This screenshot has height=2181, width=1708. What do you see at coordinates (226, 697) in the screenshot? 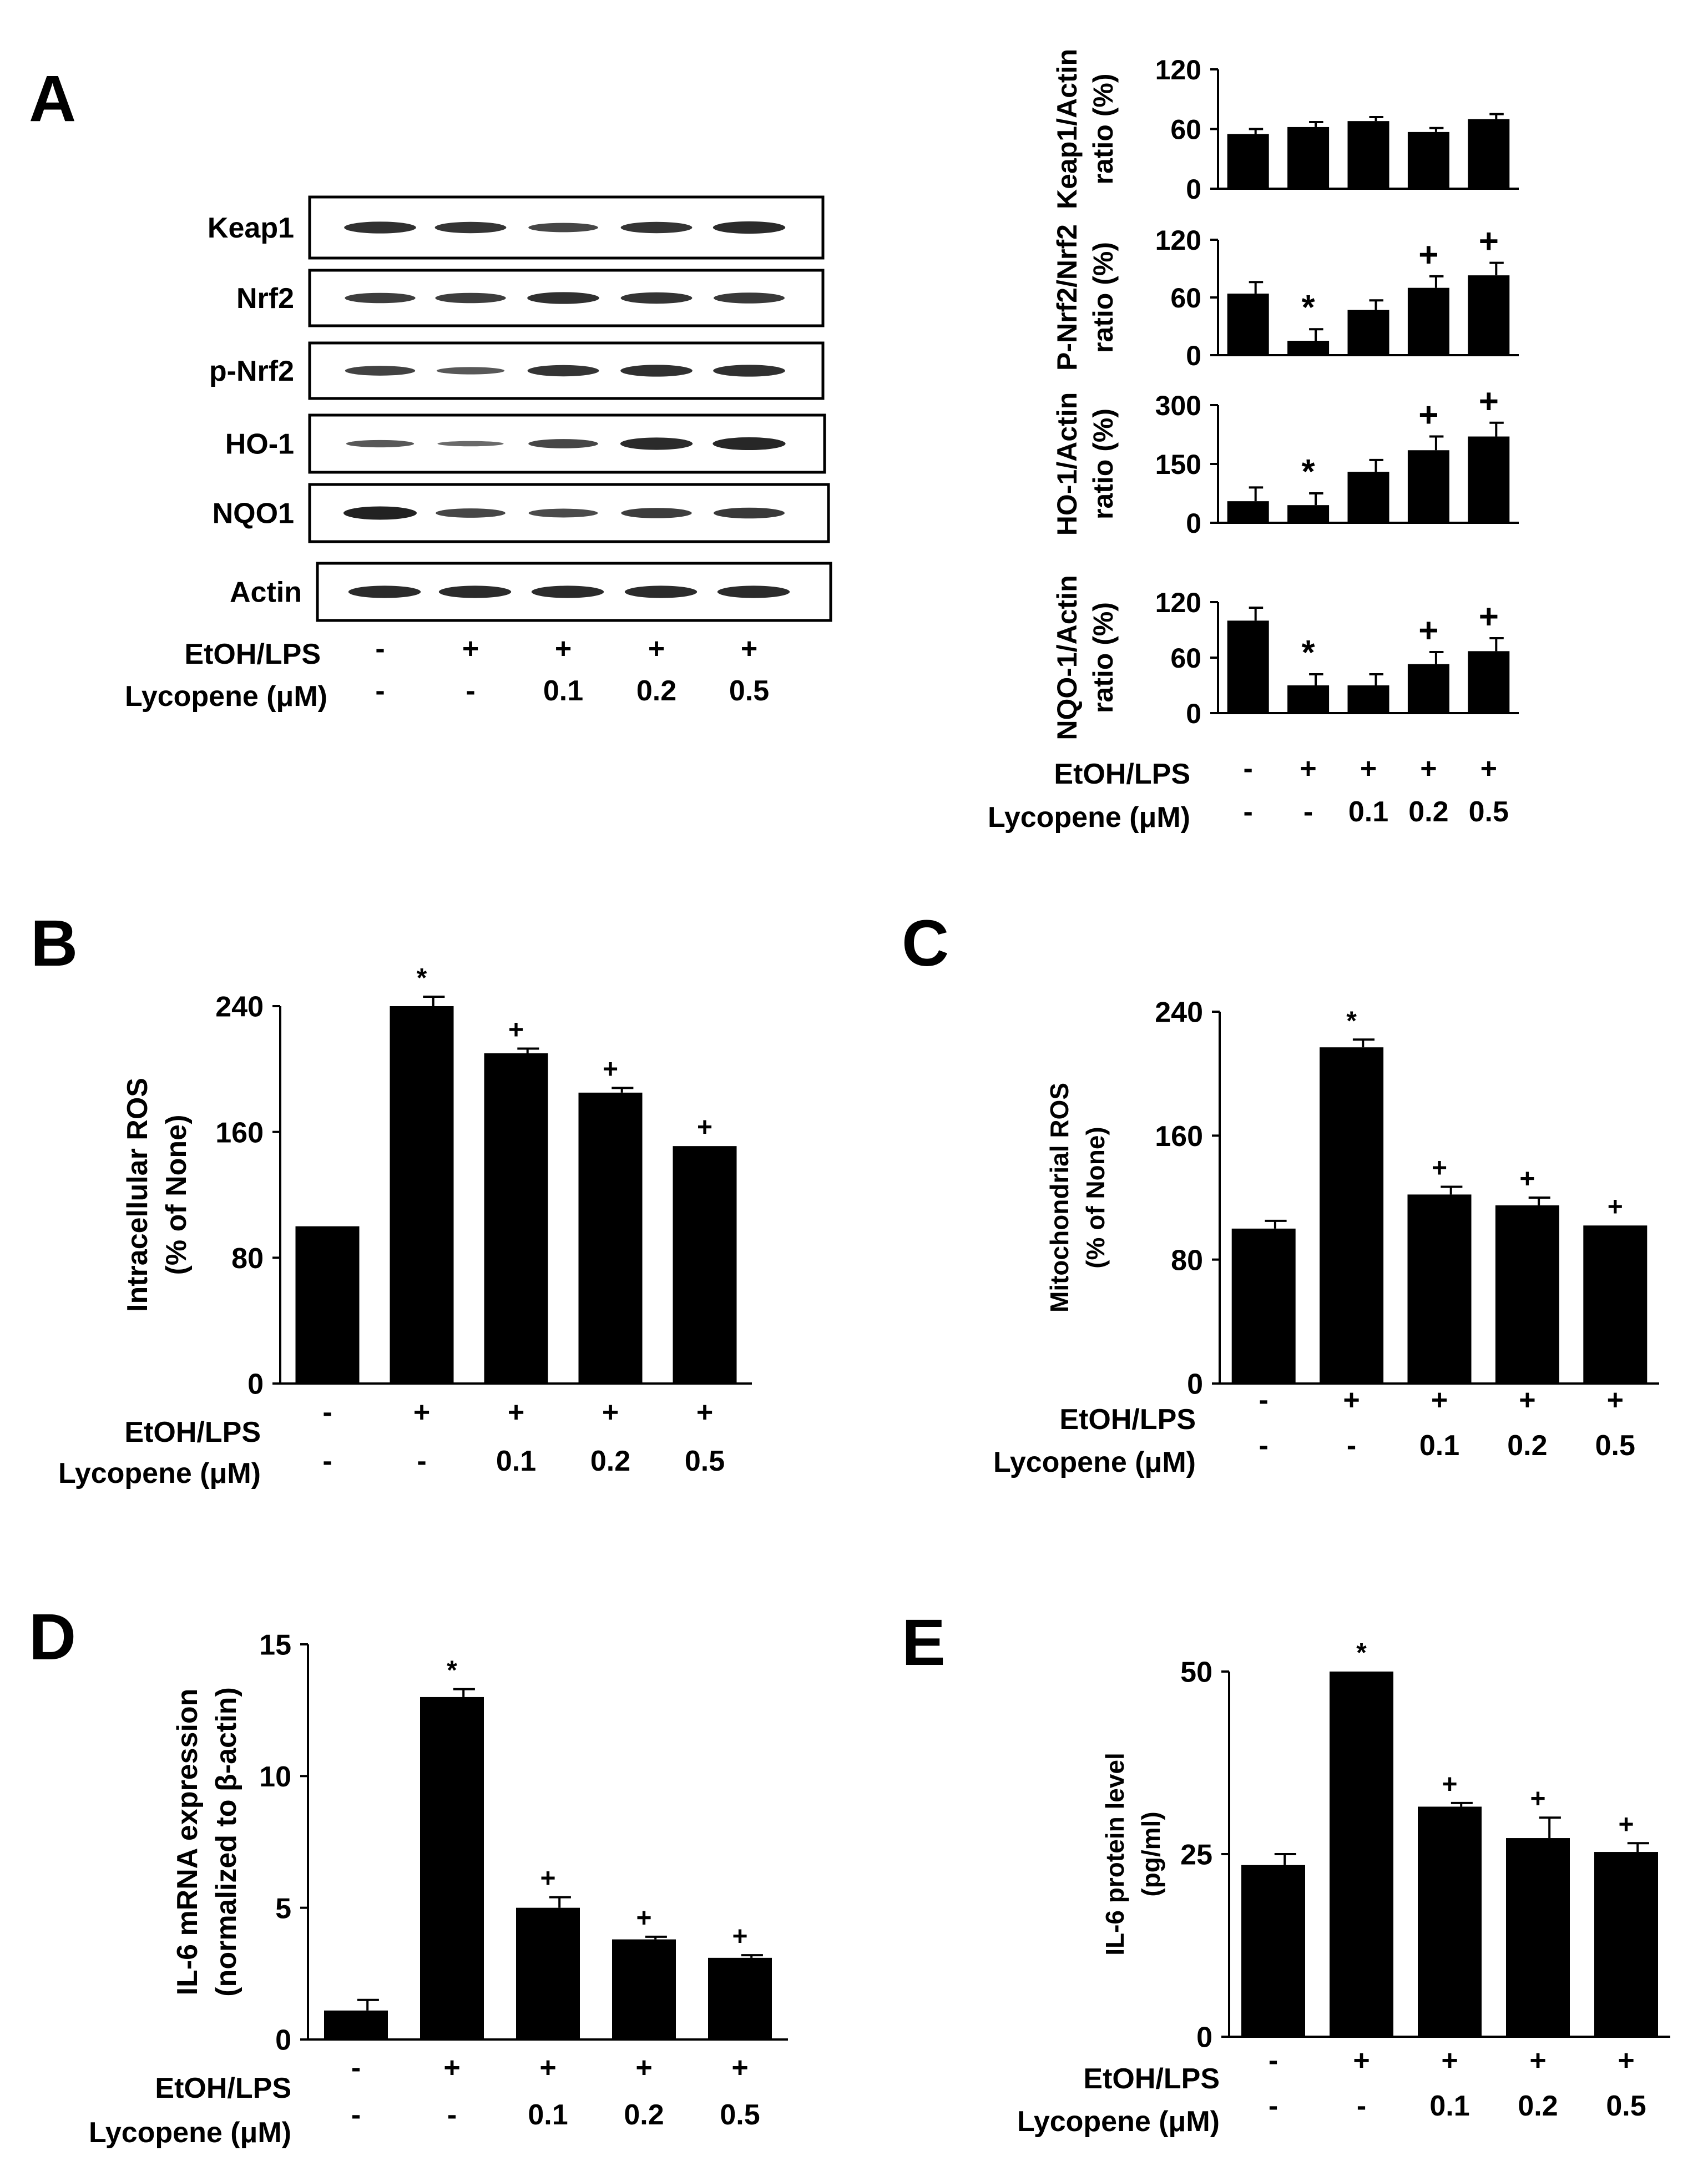
I see `blot-row-label-lycopene: Lycopene (μM)` at bounding box center [226, 697].